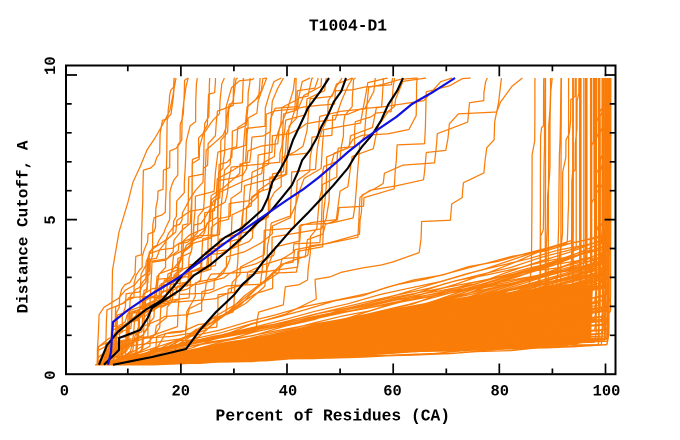 Image resolution: width=680 pixels, height=440 pixels. What do you see at coordinates (607, 391) in the screenshot?
I see `svg-text: 100` at bounding box center [607, 391].